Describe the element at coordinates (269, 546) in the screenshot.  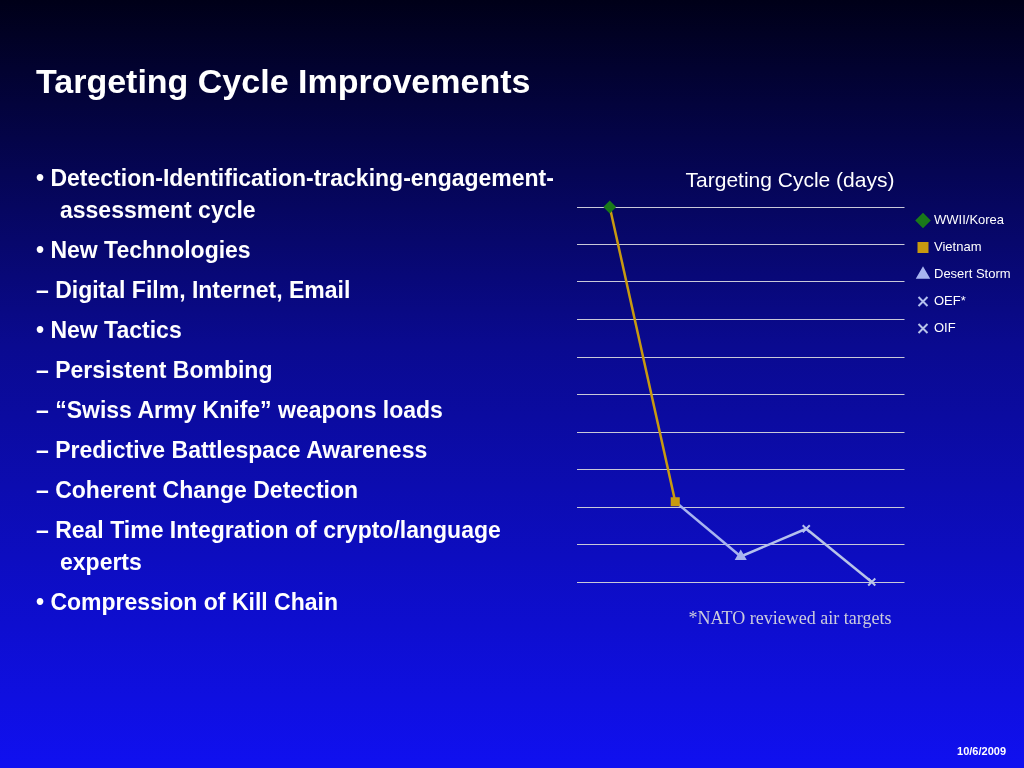
I see `text: – Real Time Integration of crypto/language experts` at that location.